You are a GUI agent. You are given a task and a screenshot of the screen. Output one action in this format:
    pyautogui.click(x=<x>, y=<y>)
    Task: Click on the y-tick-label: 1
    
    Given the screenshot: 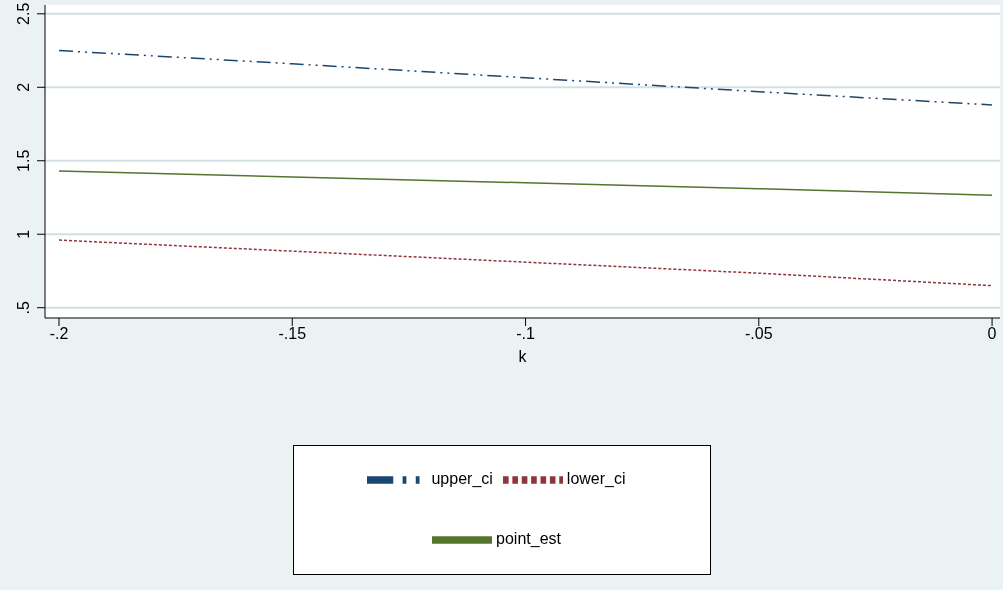 What is the action you would take?
    pyautogui.click(x=23, y=234)
    